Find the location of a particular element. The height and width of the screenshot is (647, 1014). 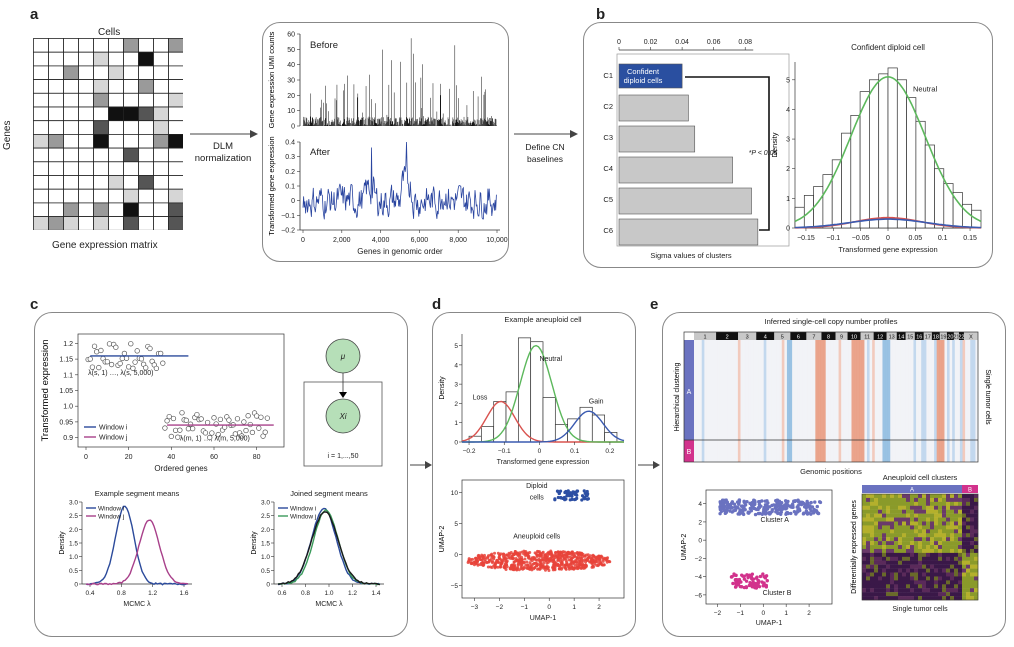

d-xtick-label: 0.1 is located at coordinates (574, 451).